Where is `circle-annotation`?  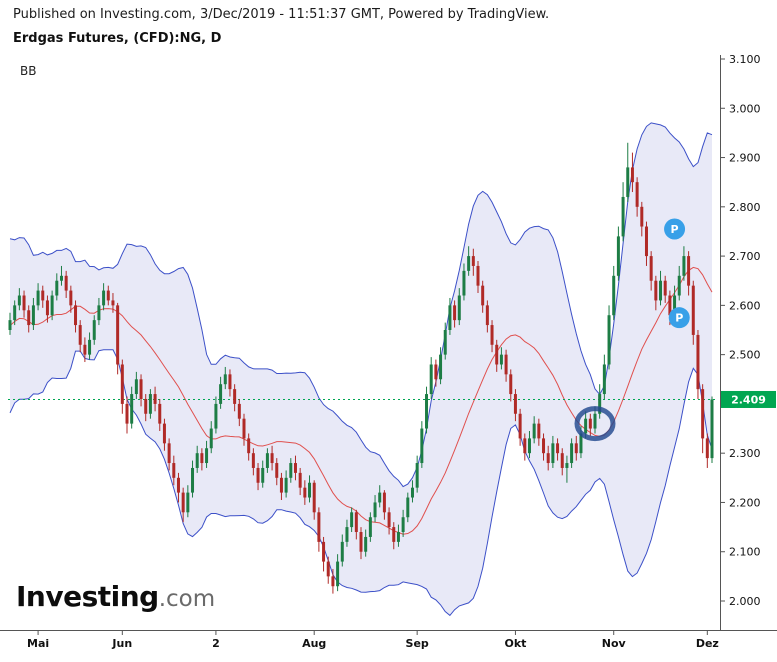 circle-annotation is located at coordinates (595, 424).